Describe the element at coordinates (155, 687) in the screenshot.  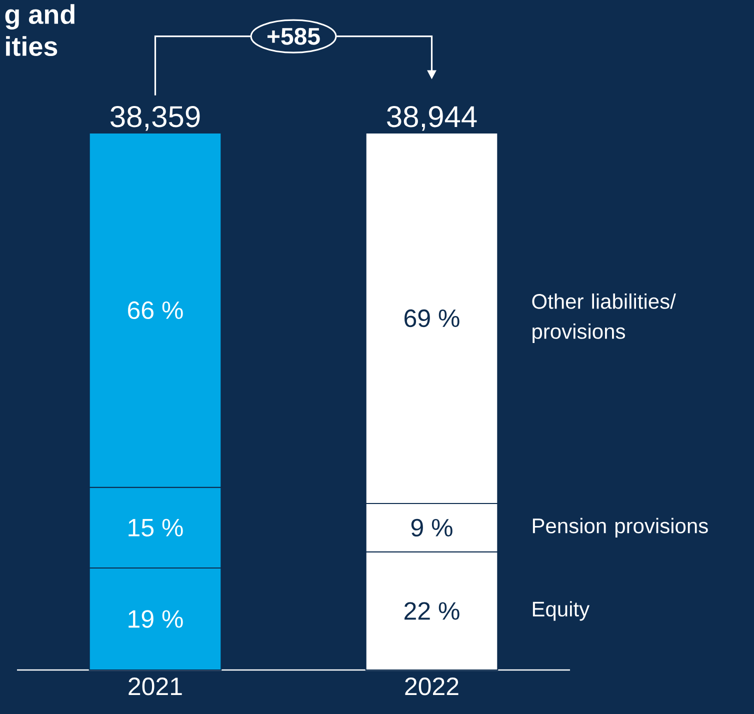
I see `x-tick-label: 2021` at that location.